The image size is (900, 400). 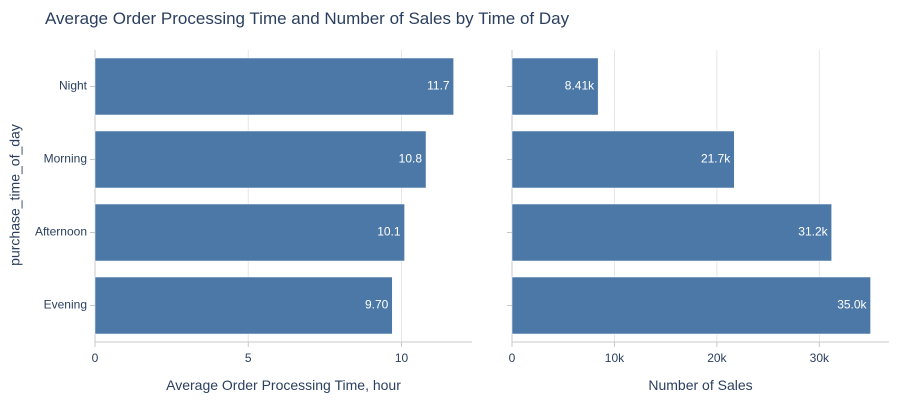 What do you see at coordinates (389, 232) in the screenshot?
I see `bar-value-label: 10.1` at bounding box center [389, 232].